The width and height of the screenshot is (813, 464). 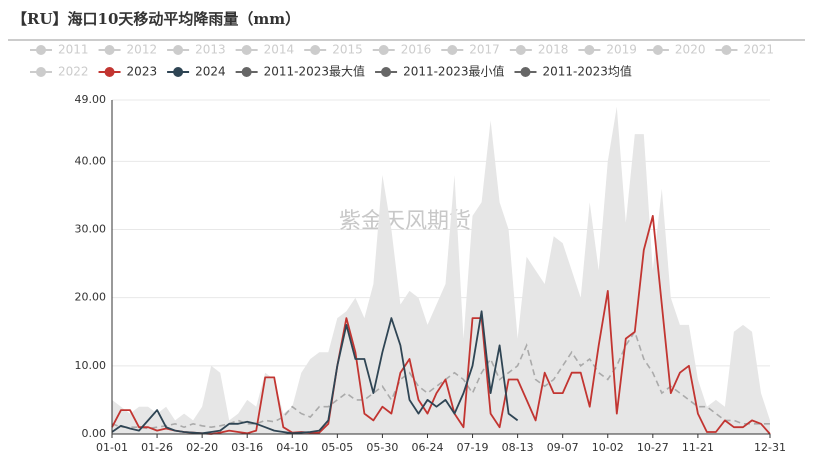 What do you see at coordinates (73, 72) in the screenshot?
I see `legend-label: 2022` at bounding box center [73, 72].